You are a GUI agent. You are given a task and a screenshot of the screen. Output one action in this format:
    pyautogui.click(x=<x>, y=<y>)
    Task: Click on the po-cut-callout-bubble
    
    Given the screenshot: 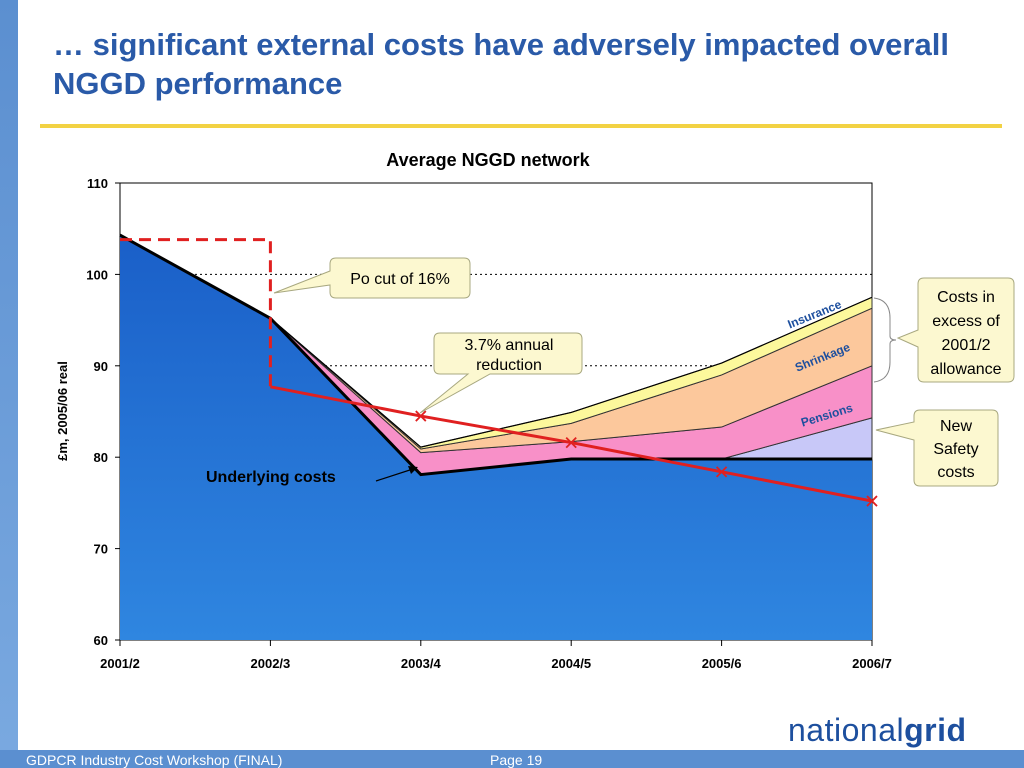 What is the action you would take?
    pyautogui.click(x=372, y=278)
    